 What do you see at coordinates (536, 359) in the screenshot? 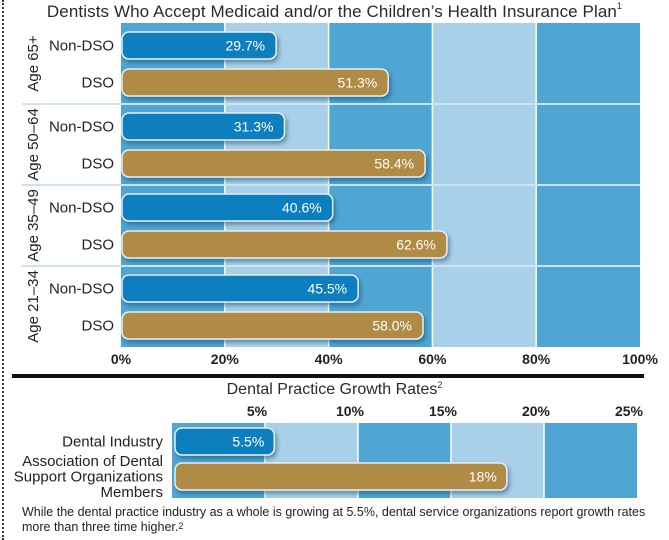
I see `x-tick-label: 80%` at bounding box center [536, 359].